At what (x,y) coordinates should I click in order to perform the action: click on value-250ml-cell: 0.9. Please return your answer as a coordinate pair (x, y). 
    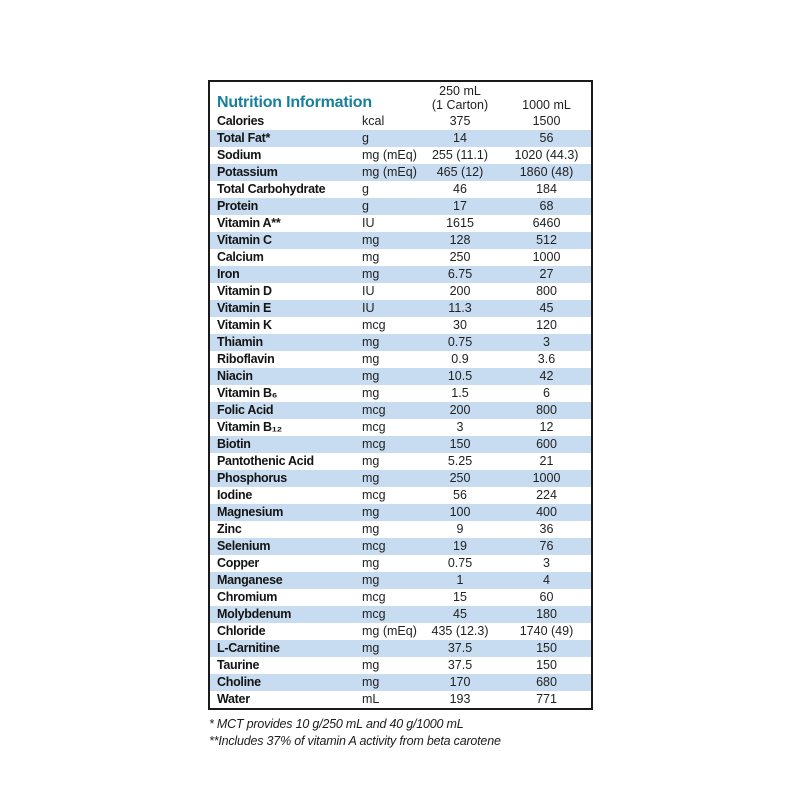
    Looking at the image, I should click on (460, 359).